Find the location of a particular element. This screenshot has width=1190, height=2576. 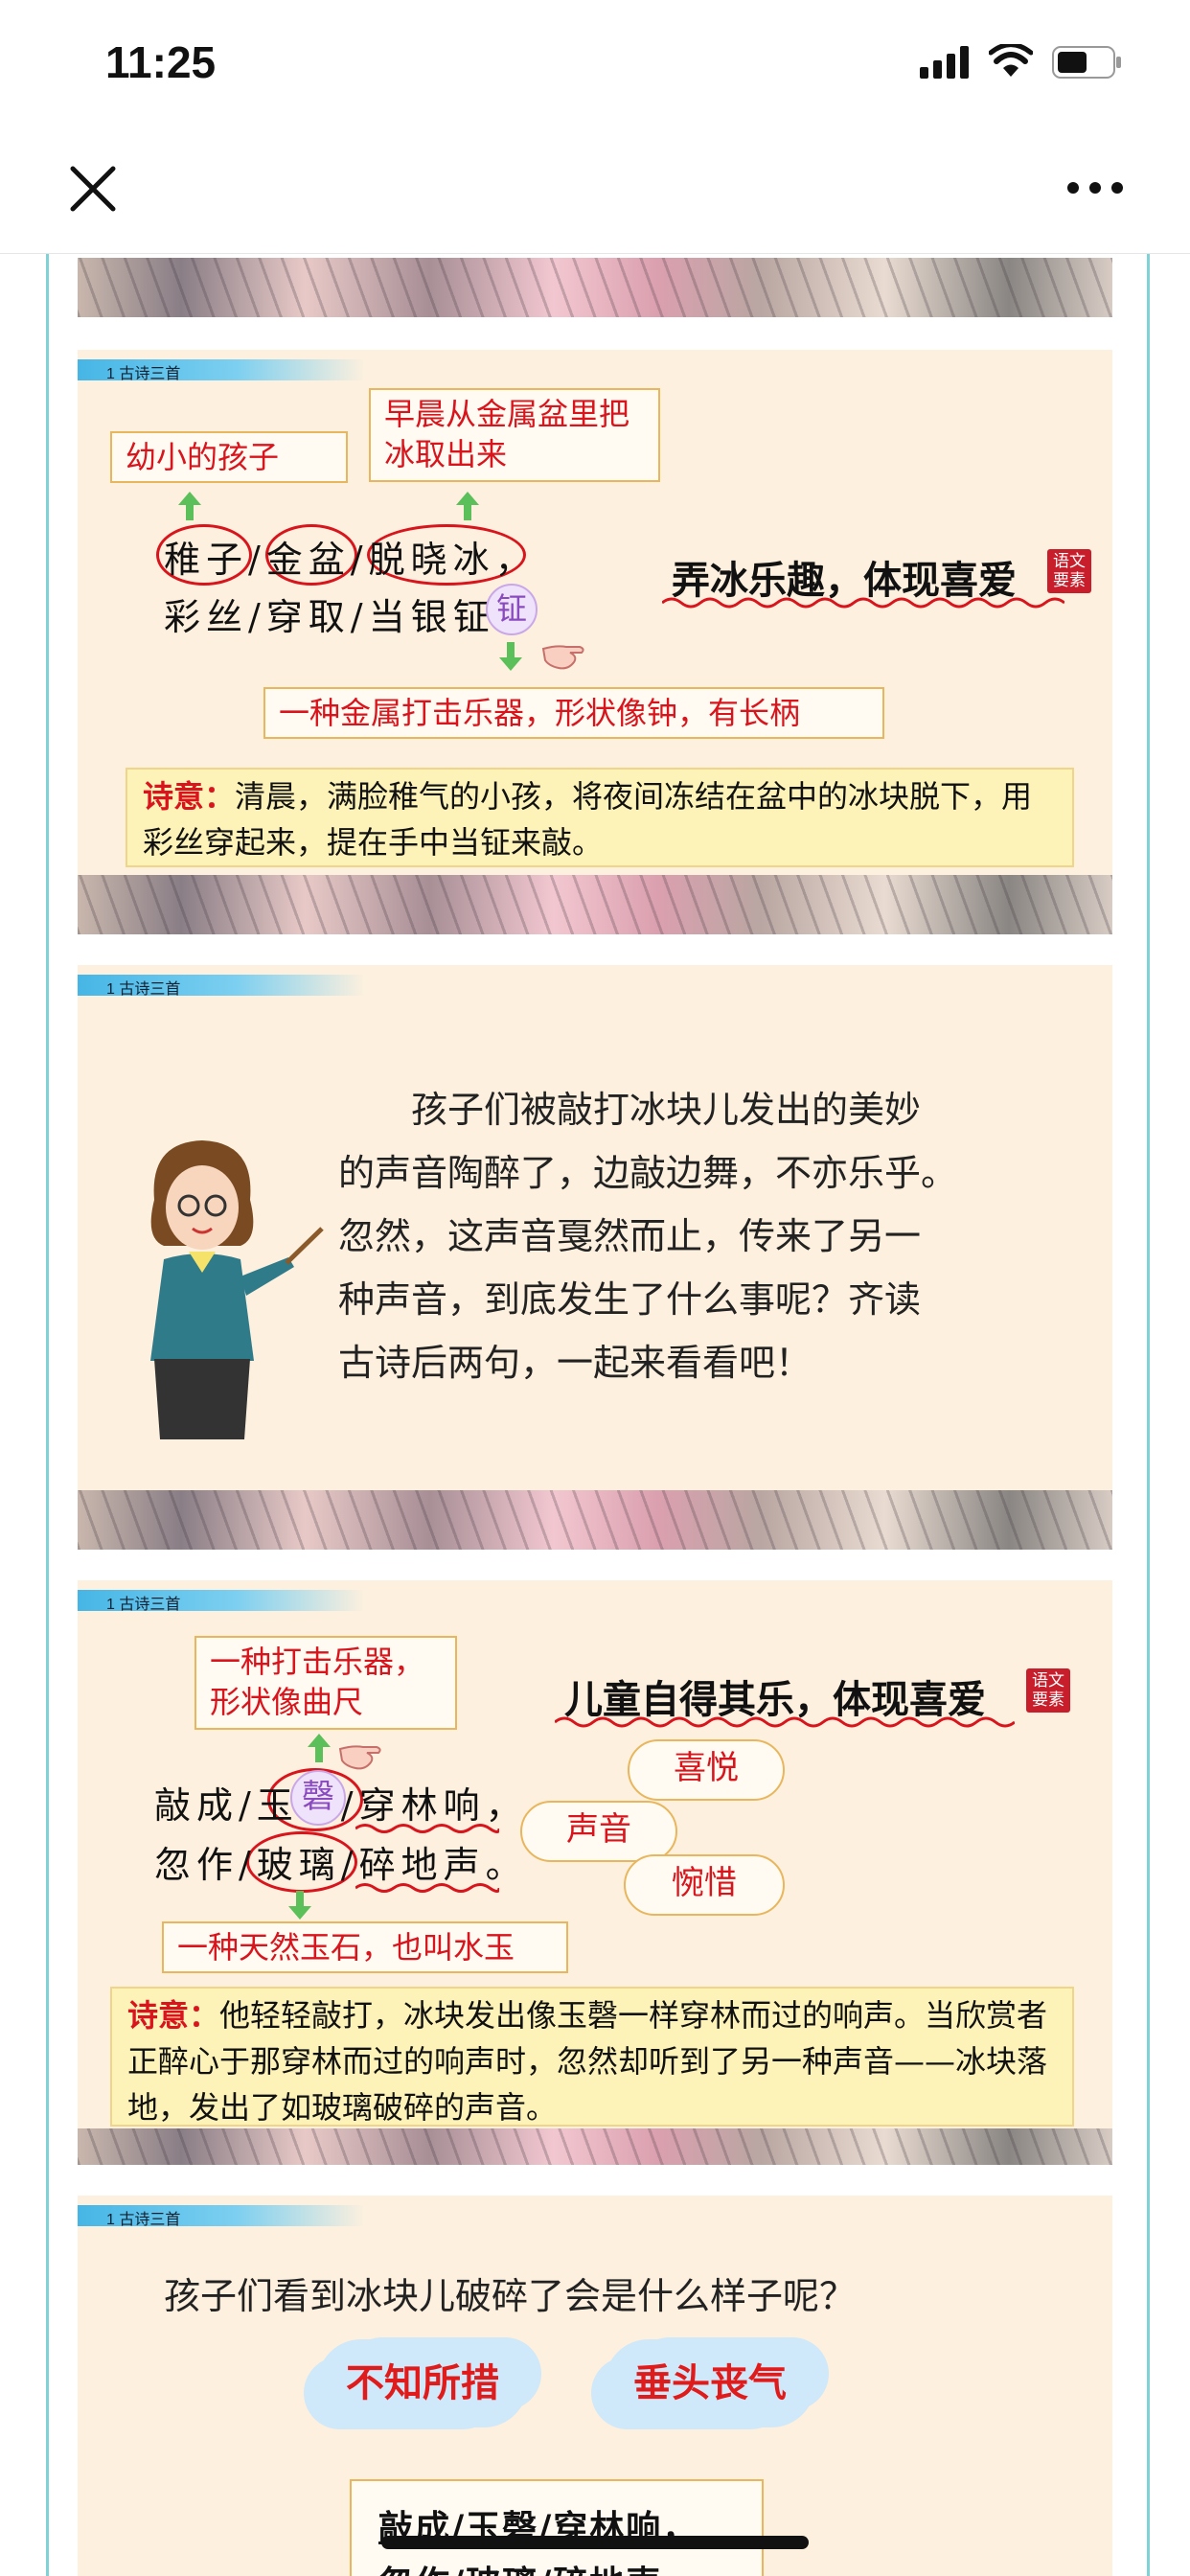

battery-icon is located at coordinates (1087, 63).